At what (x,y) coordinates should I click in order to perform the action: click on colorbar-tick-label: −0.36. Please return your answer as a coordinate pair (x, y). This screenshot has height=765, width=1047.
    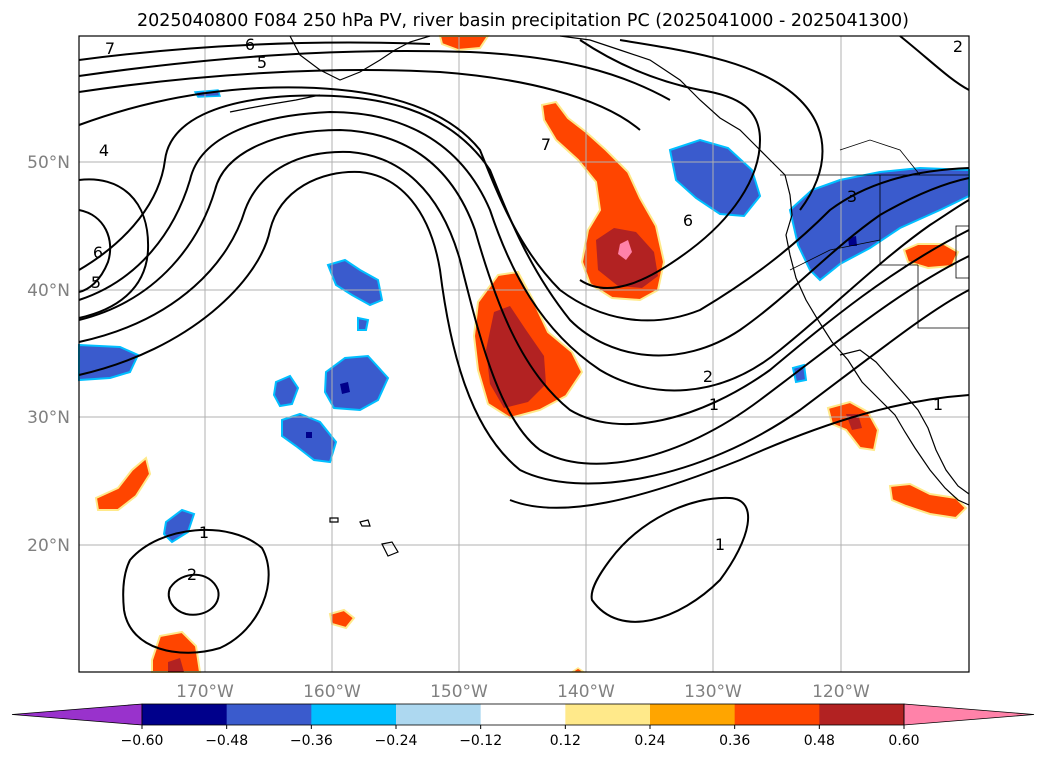
    Looking at the image, I should click on (311, 741).